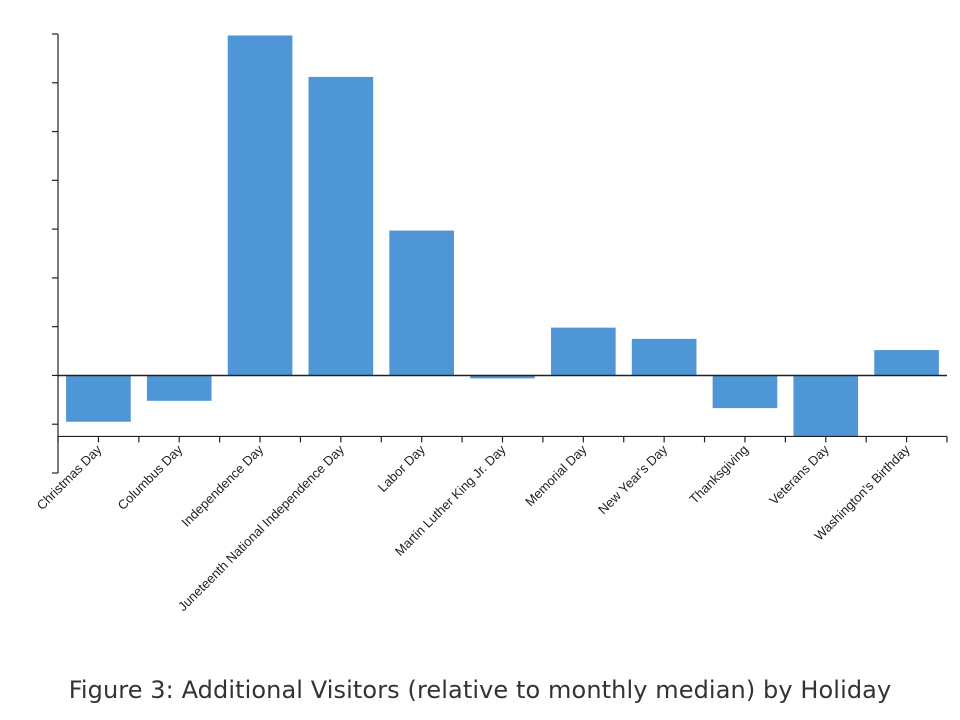 This screenshot has height=720, width=960. Describe the element at coordinates (799, 475) in the screenshot. I see `x-tick-label-veterans-day: Veterans Day` at that location.